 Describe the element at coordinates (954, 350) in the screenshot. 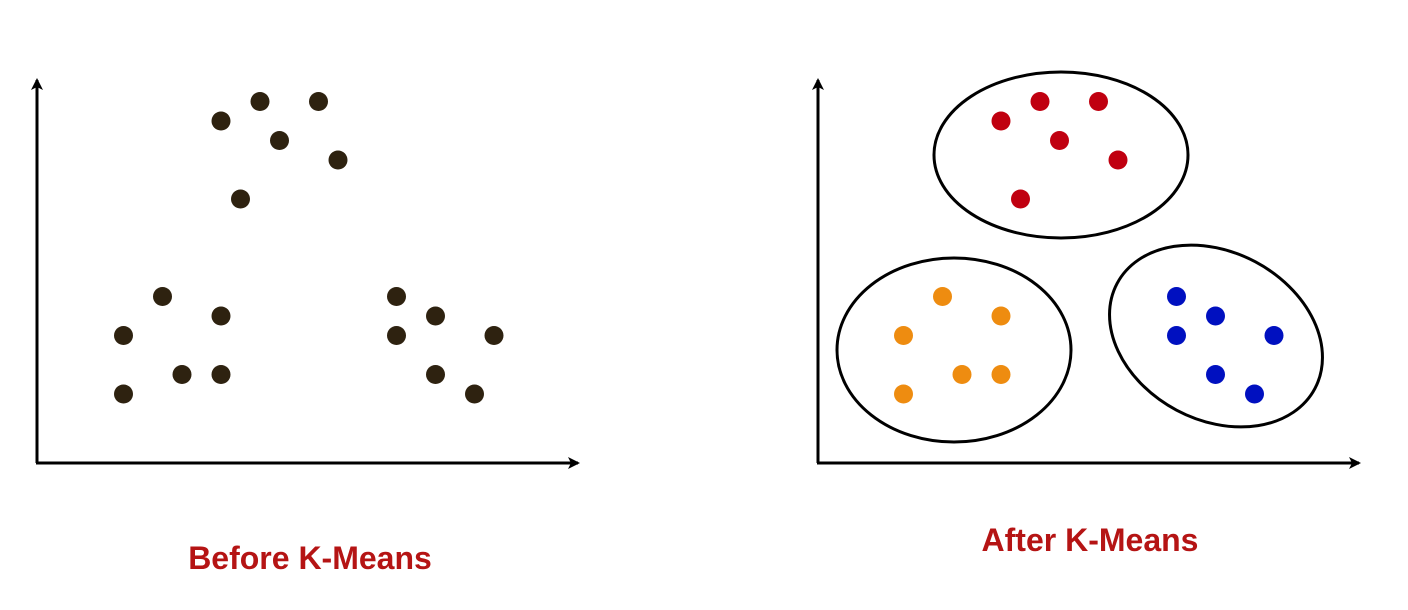

I see `cluster-outline-left` at that location.